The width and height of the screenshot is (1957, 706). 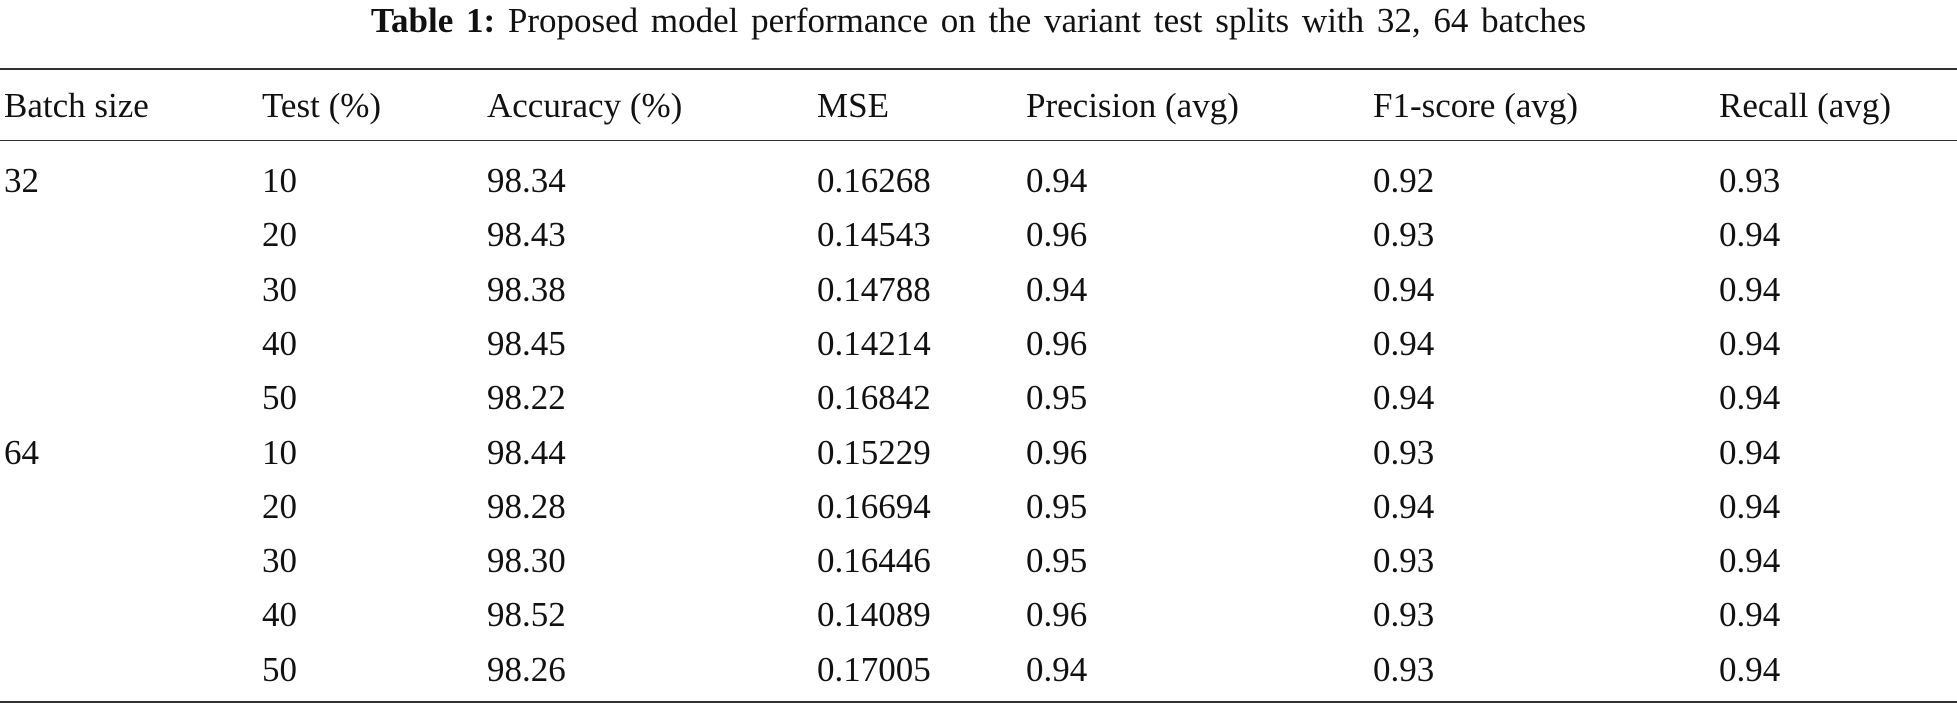 I want to click on table-cell: 0.15229, so click(x=874, y=452).